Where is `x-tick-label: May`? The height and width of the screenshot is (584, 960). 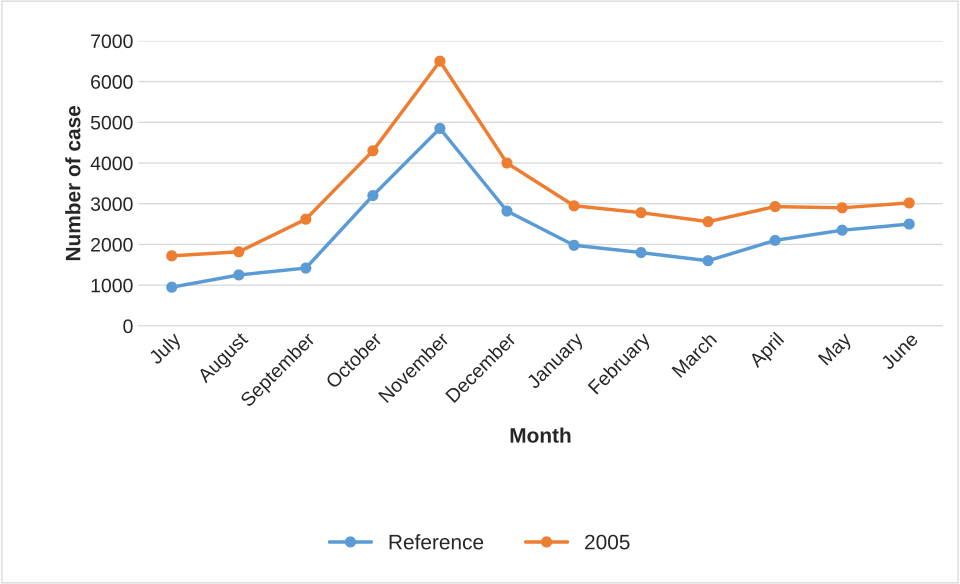
x-tick-label: May is located at coordinates (836, 349).